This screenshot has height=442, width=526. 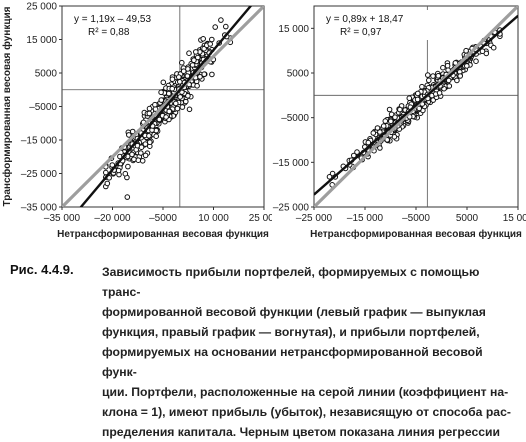 I want to click on x-tick-label: 5000, so click(x=467, y=218).